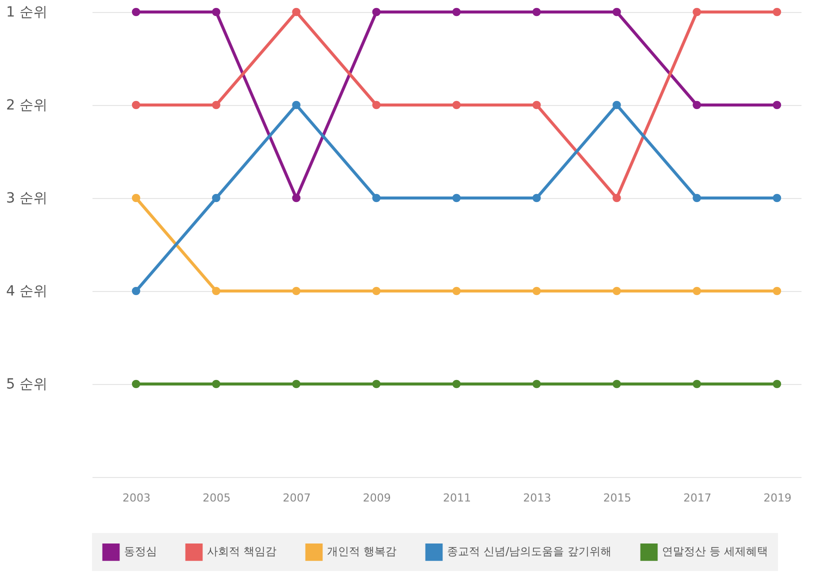 The image size is (816, 584). What do you see at coordinates (216, 498) in the screenshot?
I see `x-tick-label: 2005` at bounding box center [216, 498].